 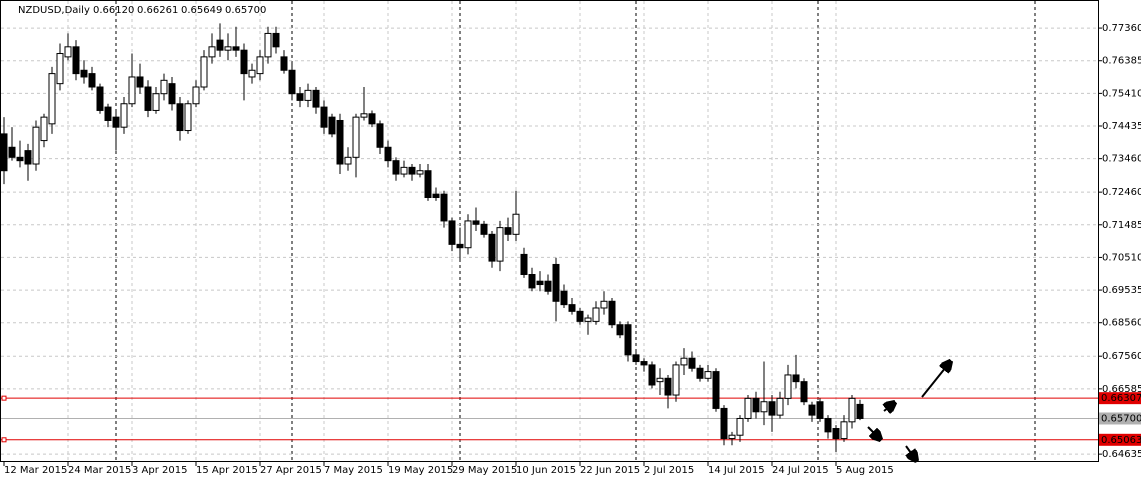 What do you see at coordinates (1121, 28) in the screenshot?
I see `y-tick-label: 0.77360` at bounding box center [1121, 28].